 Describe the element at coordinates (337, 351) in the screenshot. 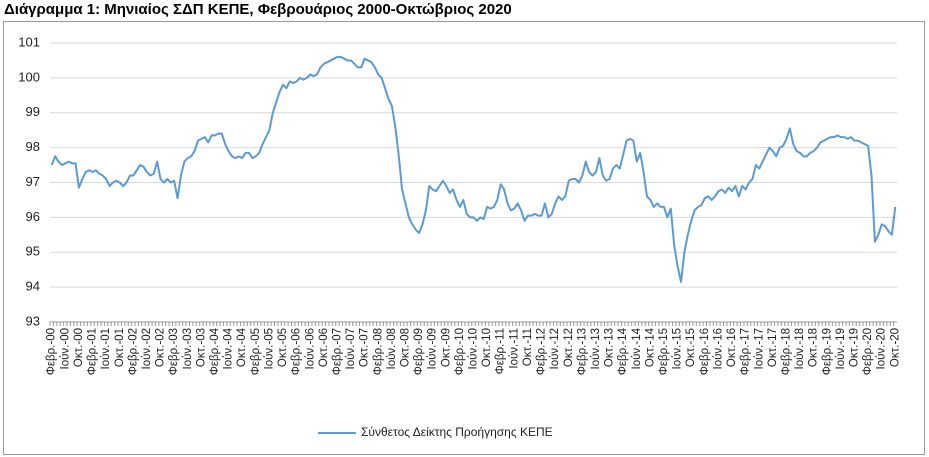

I see `x-tick-label: Φεβρ.-07` at that location.